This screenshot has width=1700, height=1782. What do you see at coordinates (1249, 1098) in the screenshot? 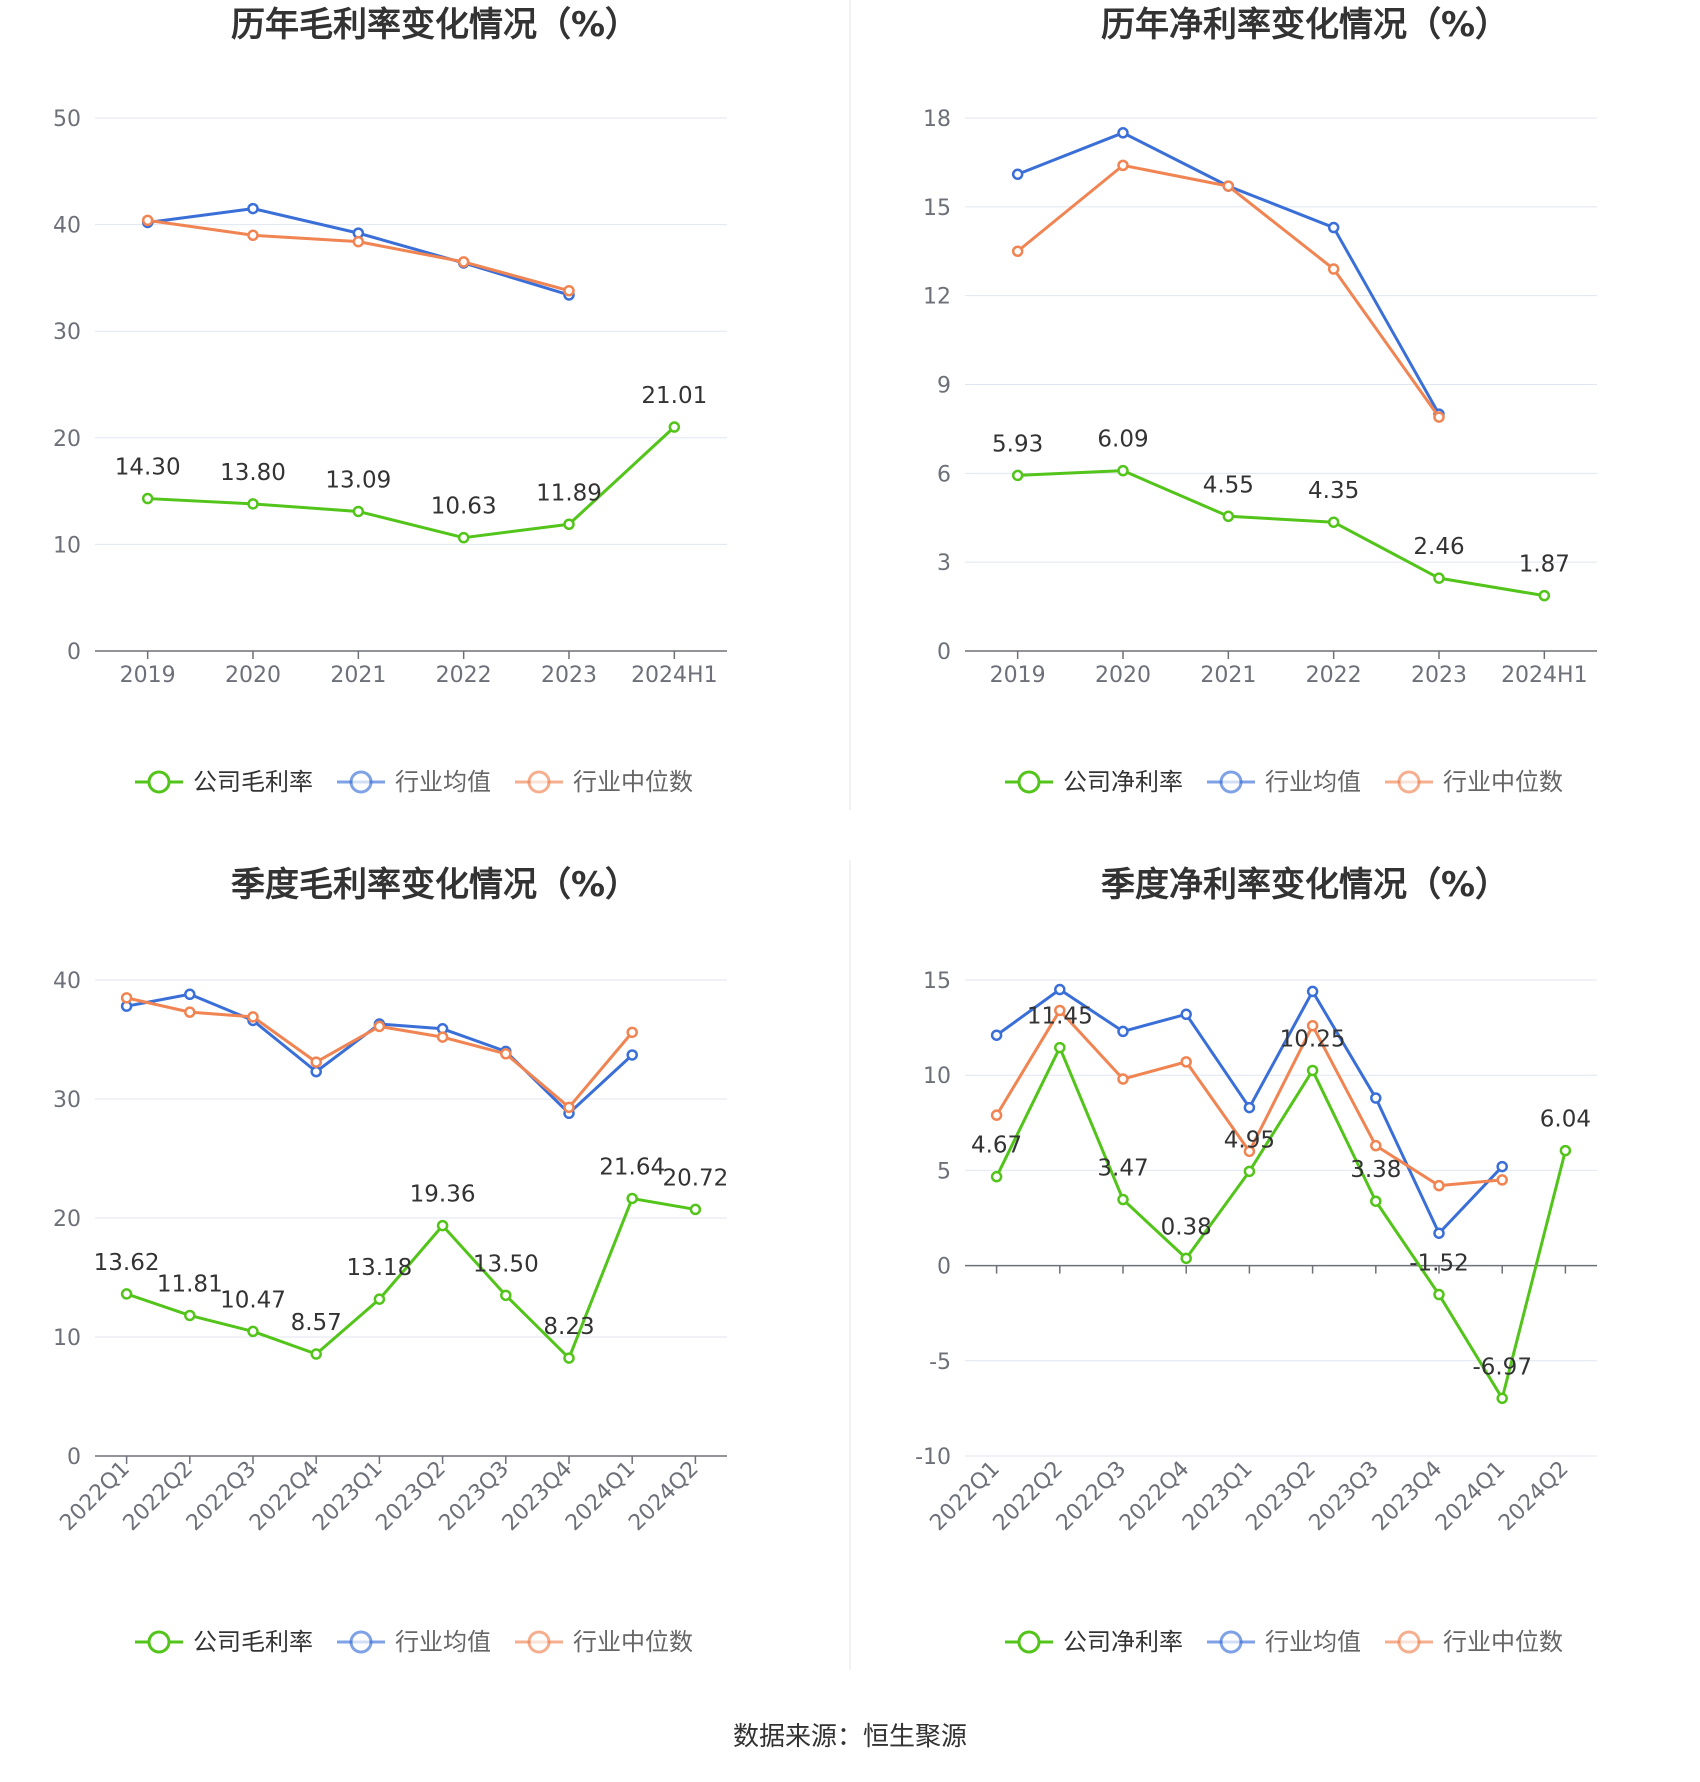
I see `series-line-median` at bounding box center [1249, 1098].